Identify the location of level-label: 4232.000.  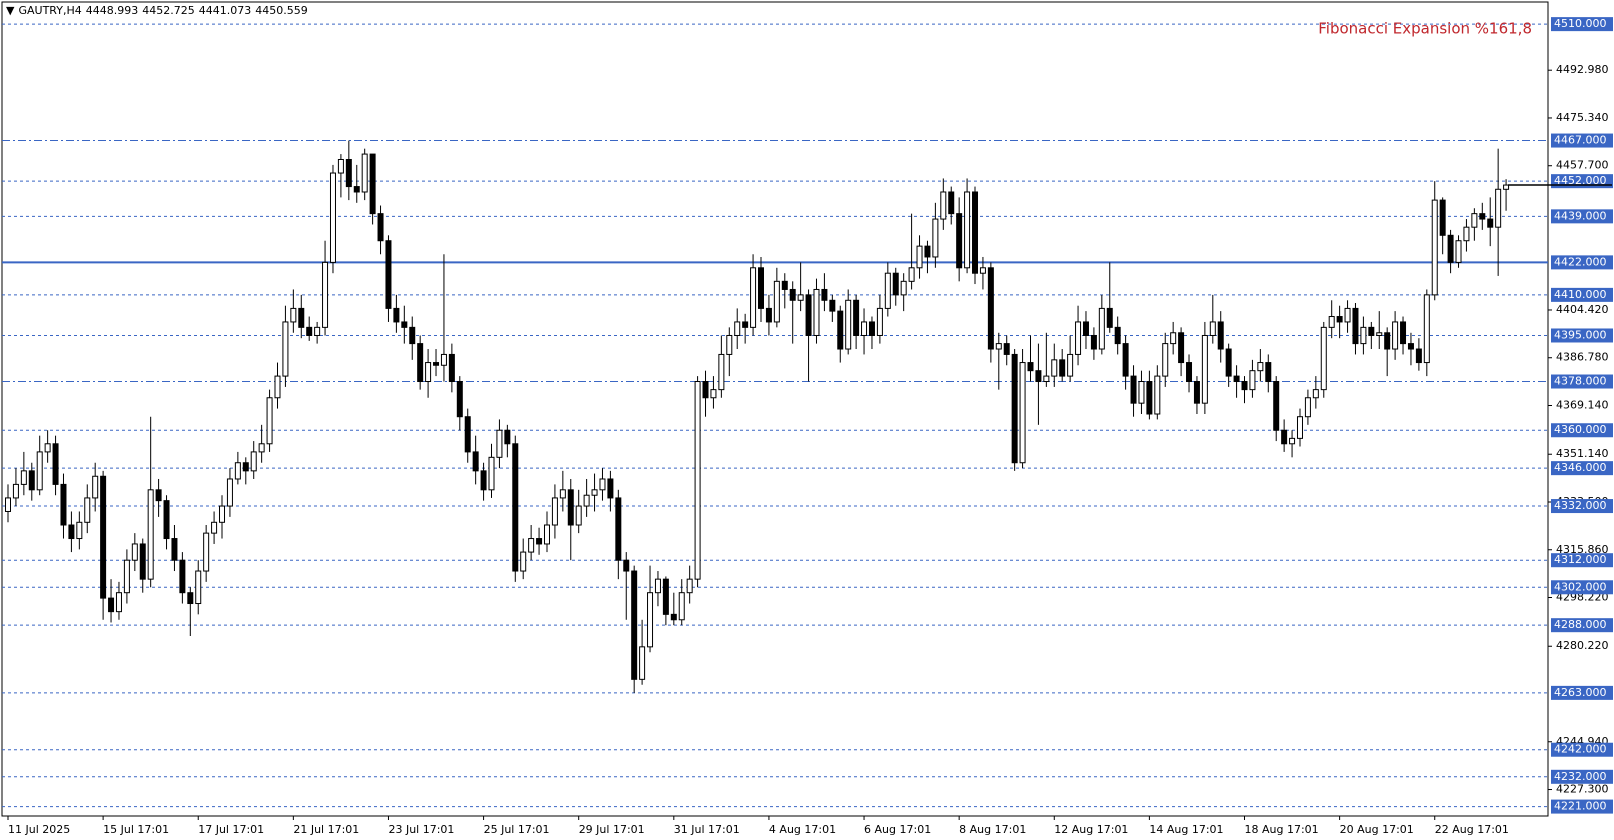
(1580, 776).